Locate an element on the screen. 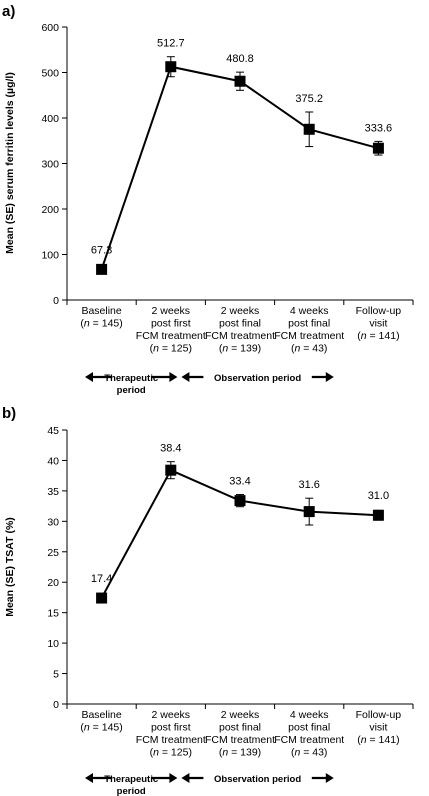 The width and height of the screenshot is (429, 796). y-tick-label: 20 is located at coordinates (53, 583).